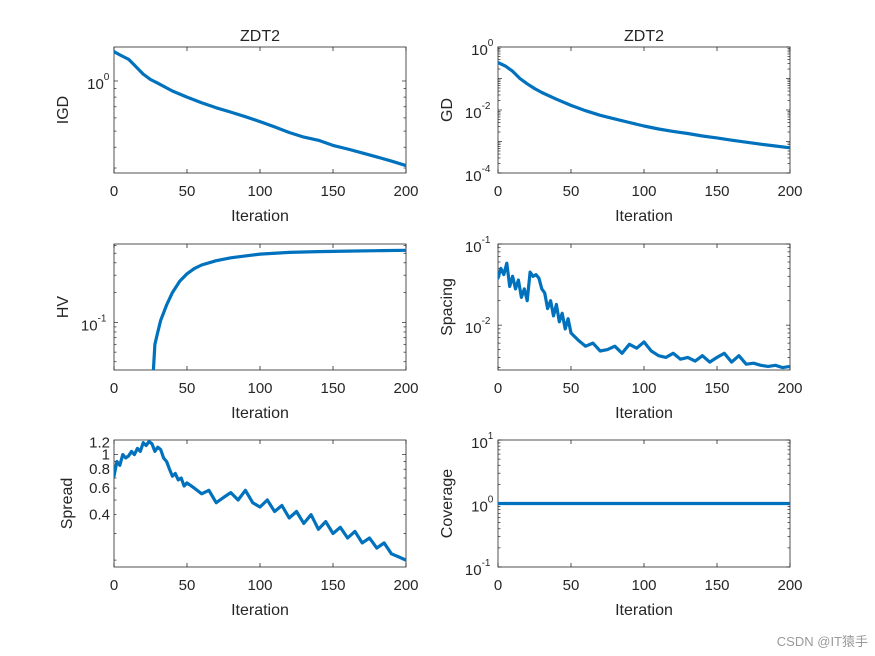 The height and width of the screenshot is (656, 875). I want to click on y-axis-label: Spread, so click(67, 504).